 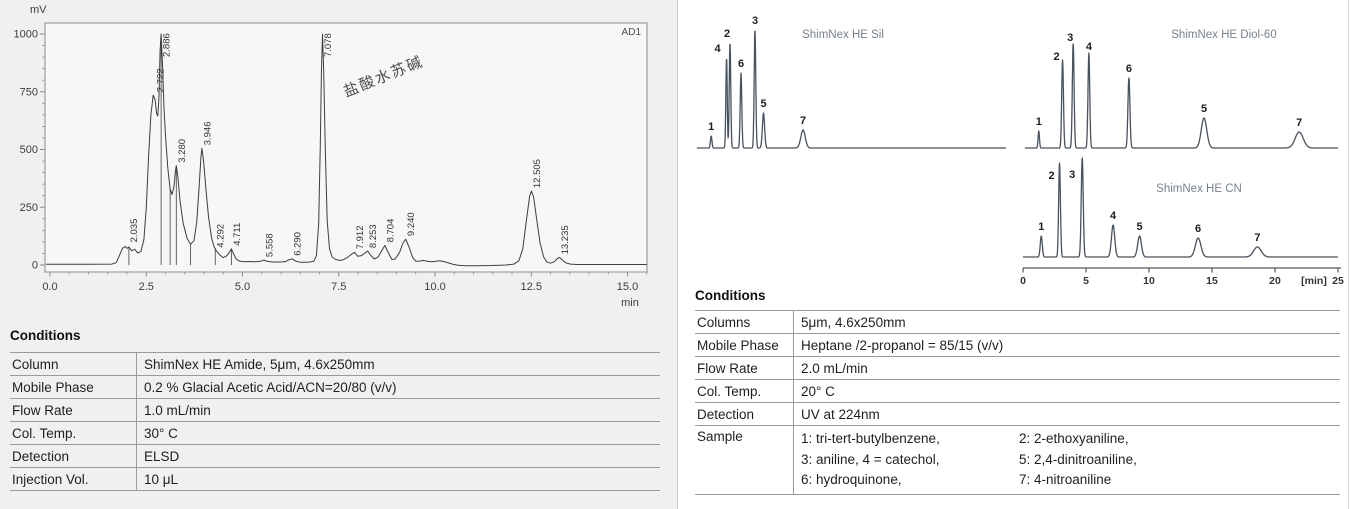 What do you see at coordinates (632, 32) in the screenshot?
I see `detector-channel-label: AD1` at bounding box center [632, 32].